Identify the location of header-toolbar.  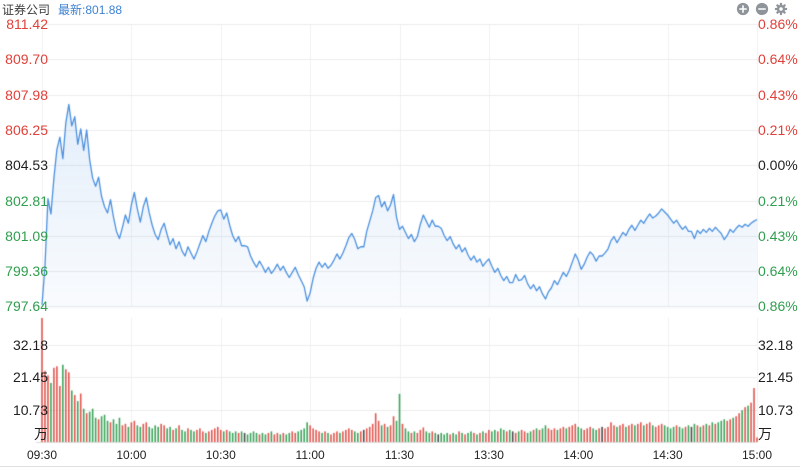
(762, 9).